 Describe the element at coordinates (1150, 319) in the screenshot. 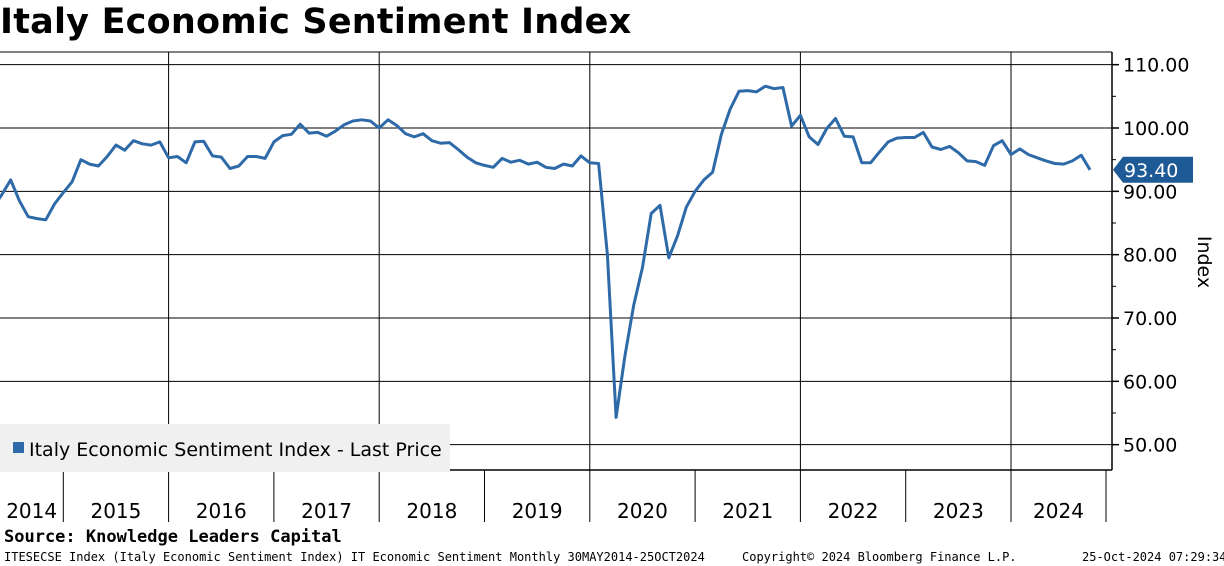

I see `y-tick-label: 70.00` at that location.